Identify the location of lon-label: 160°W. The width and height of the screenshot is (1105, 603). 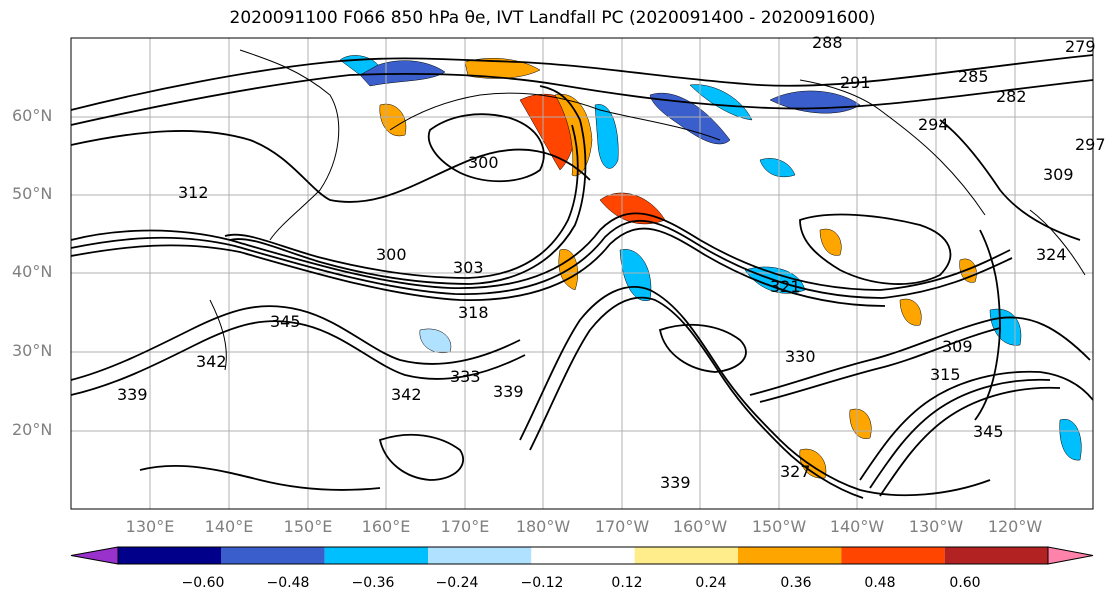
(700, 526).